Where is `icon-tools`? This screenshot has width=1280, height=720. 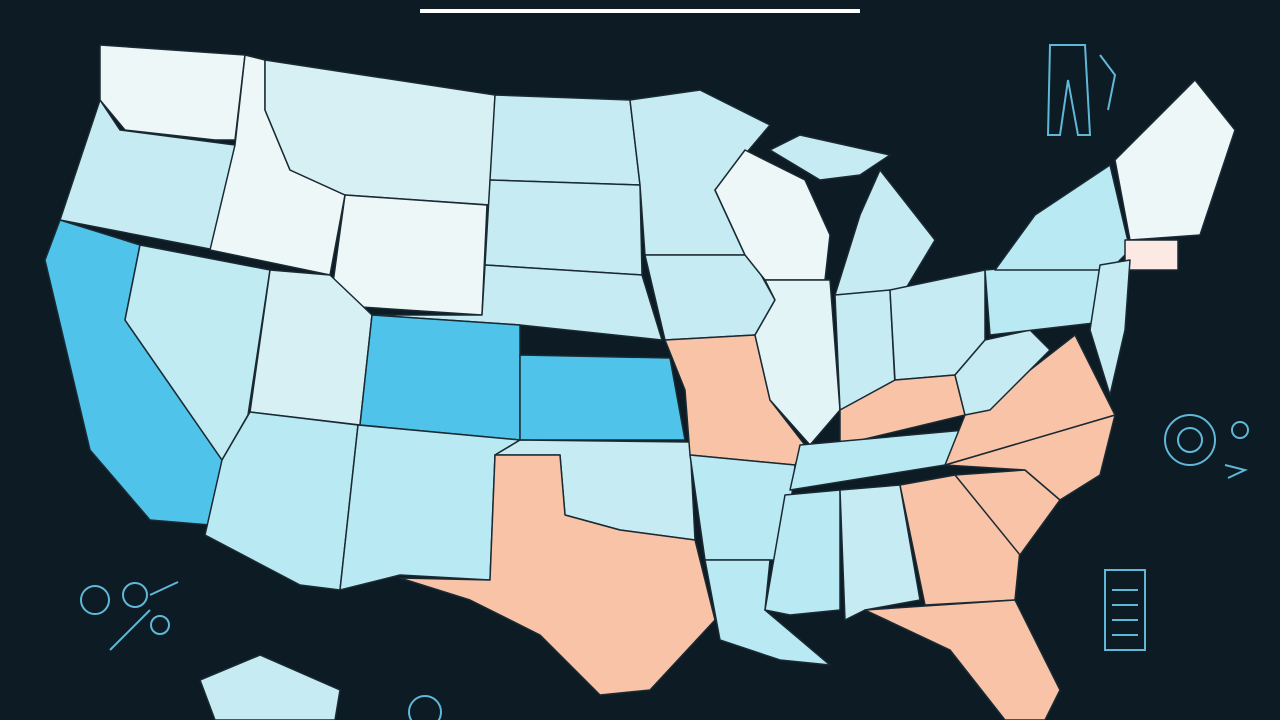 icon-tools is located at coordinates (1081, 90).